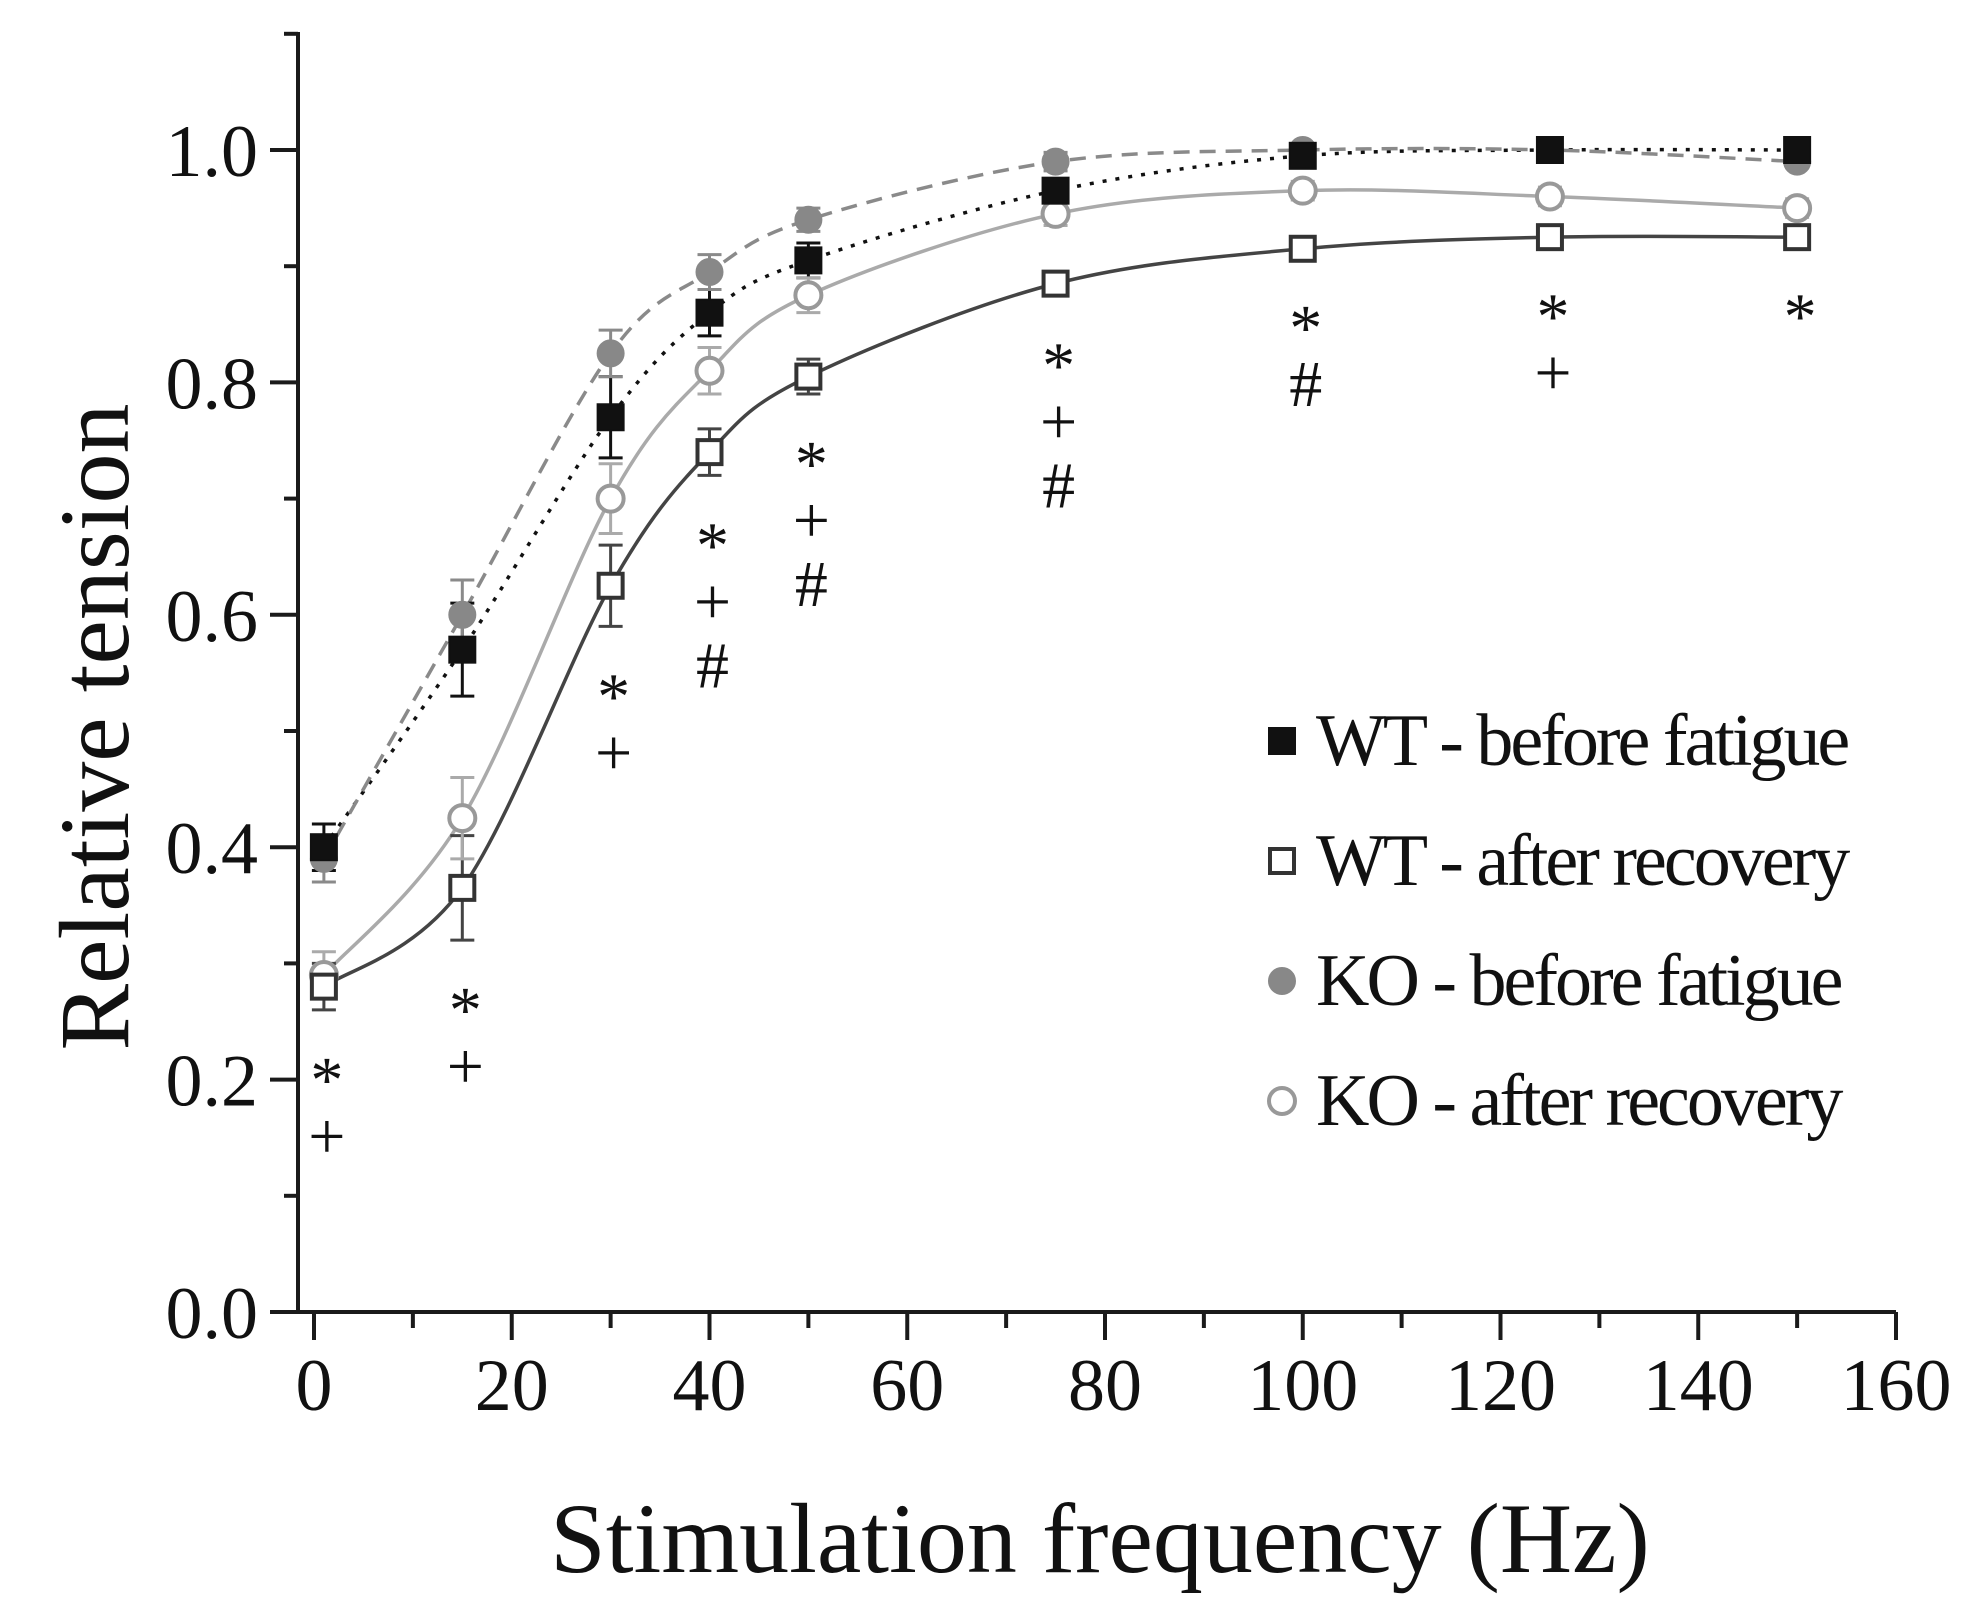  Describe the element at coordinates (1500, 1386) in the screenshot. I see `x-tick-label: 120` at that location.